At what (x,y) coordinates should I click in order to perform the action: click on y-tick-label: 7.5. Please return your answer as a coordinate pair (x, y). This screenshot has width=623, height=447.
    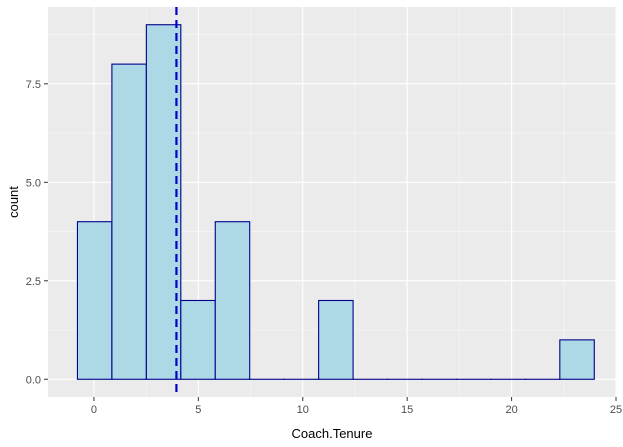
    Looking at the image, I should click on (33, 85).